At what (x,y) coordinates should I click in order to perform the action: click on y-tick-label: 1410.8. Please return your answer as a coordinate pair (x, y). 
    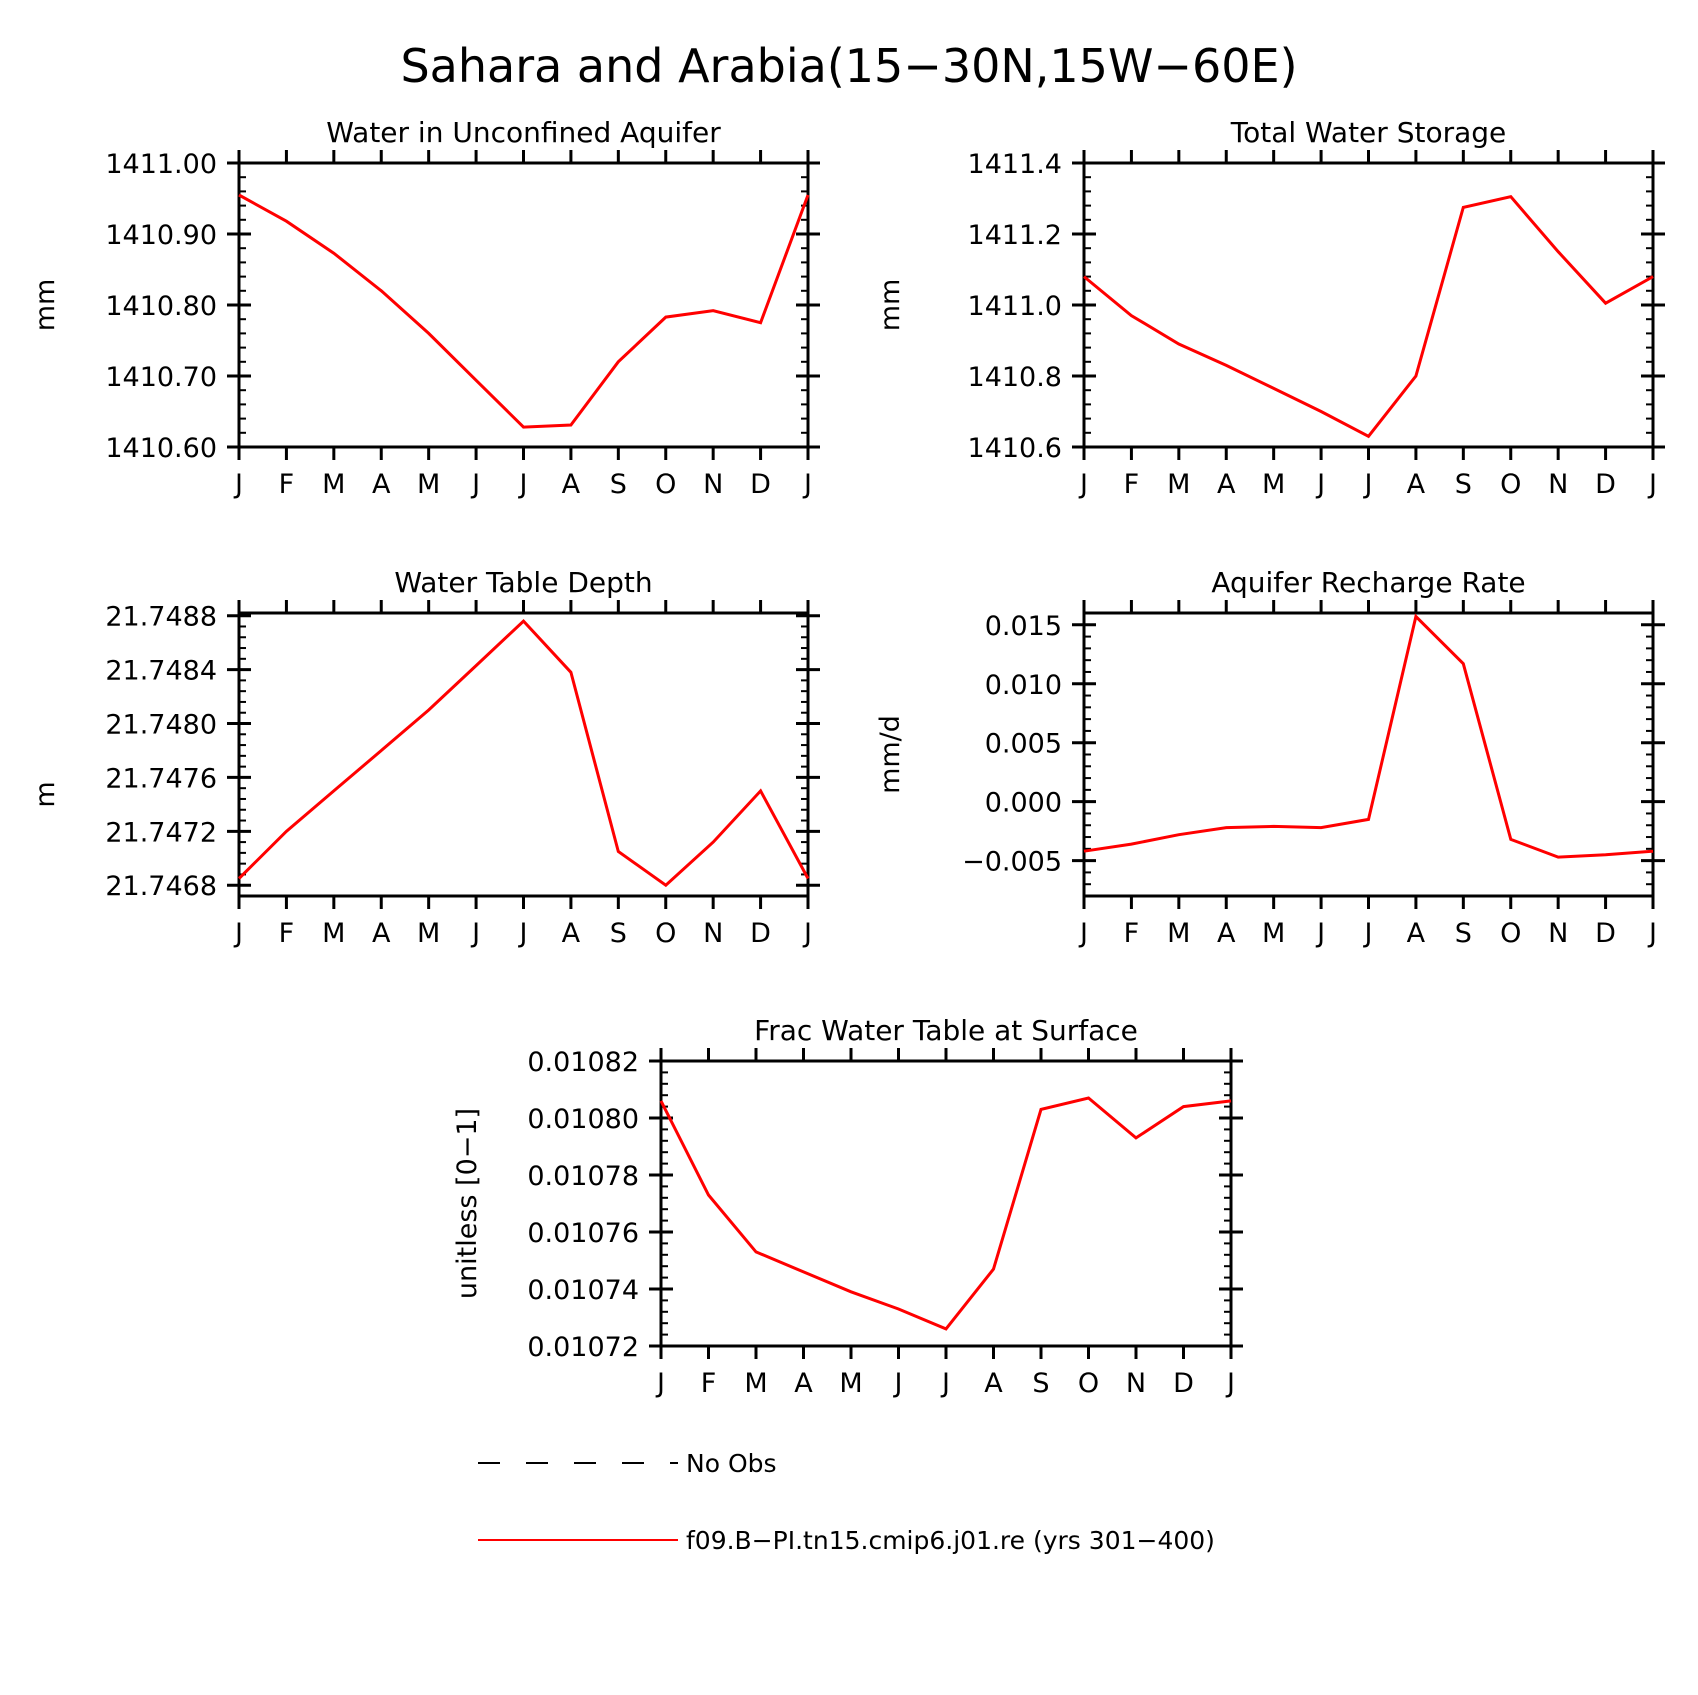
    Looking at the image, I should click on (1015, 377).